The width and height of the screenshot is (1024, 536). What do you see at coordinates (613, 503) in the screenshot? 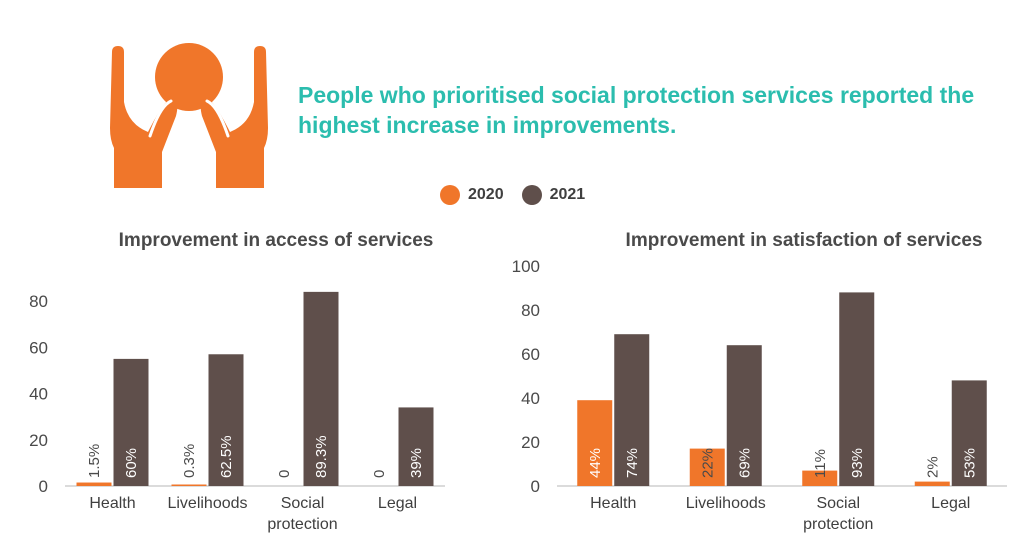
I see `satisfaction-category-label: Health` at bounding box center [613, 503].